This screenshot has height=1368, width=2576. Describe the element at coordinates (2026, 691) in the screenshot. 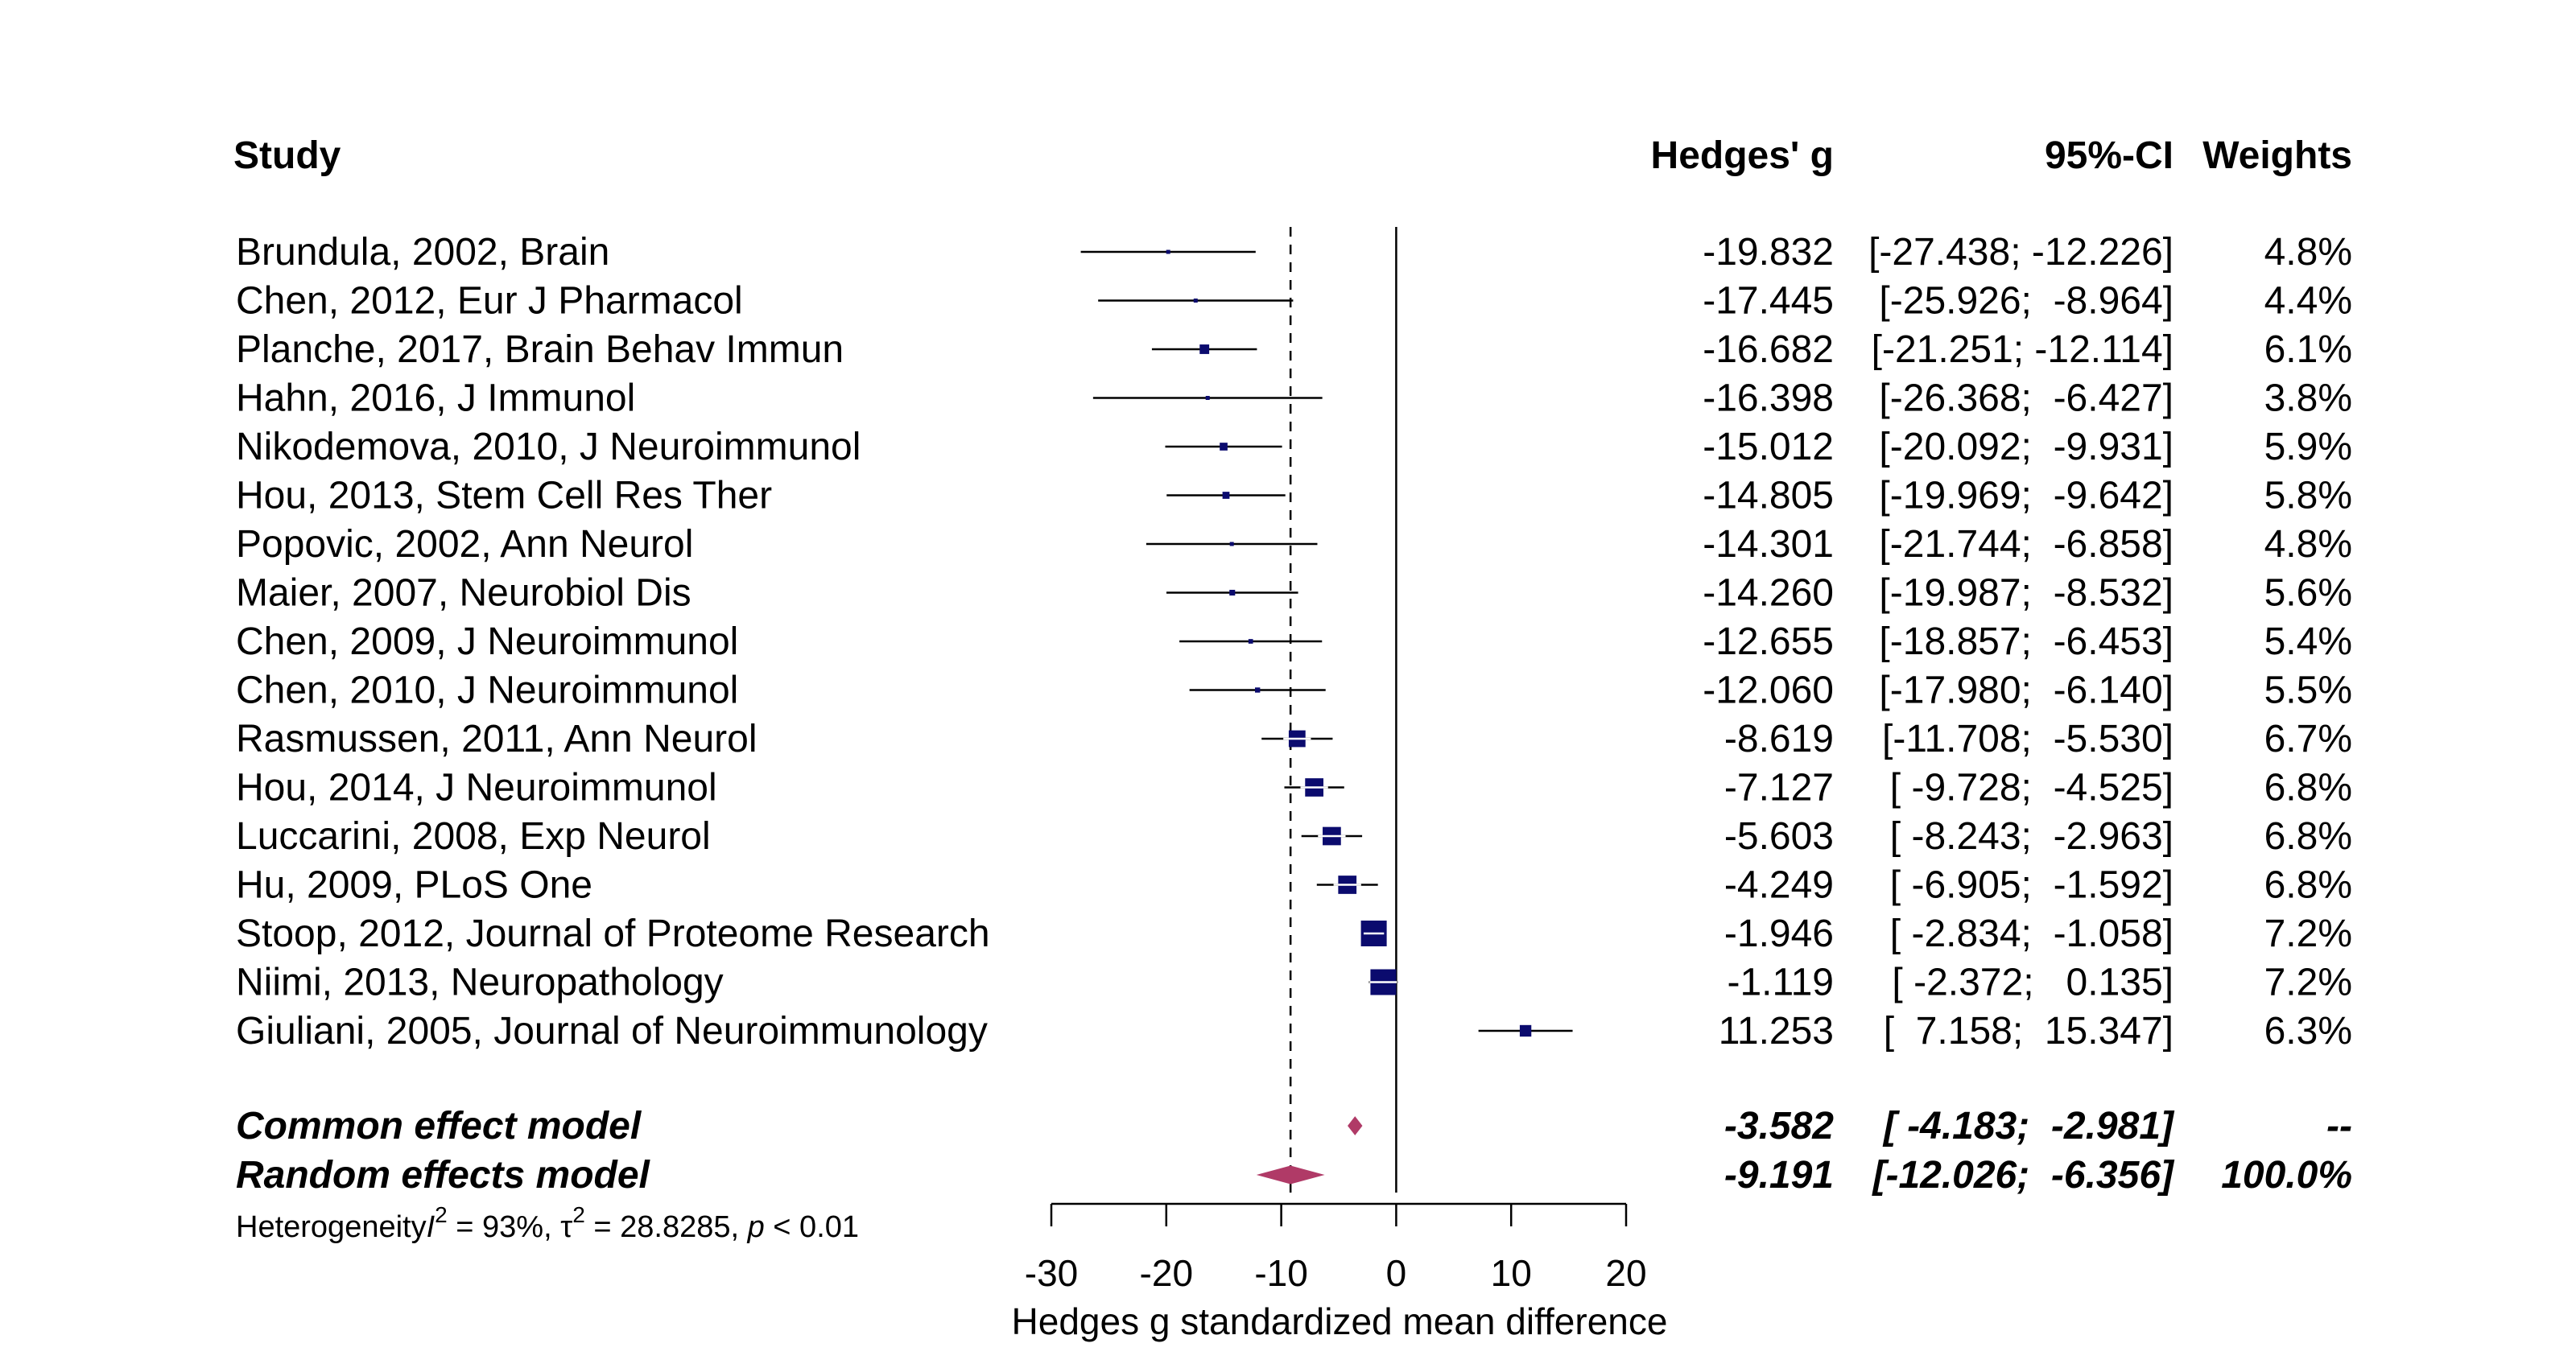

I see `study-ci: [-17.980; -6.140]` at that location.